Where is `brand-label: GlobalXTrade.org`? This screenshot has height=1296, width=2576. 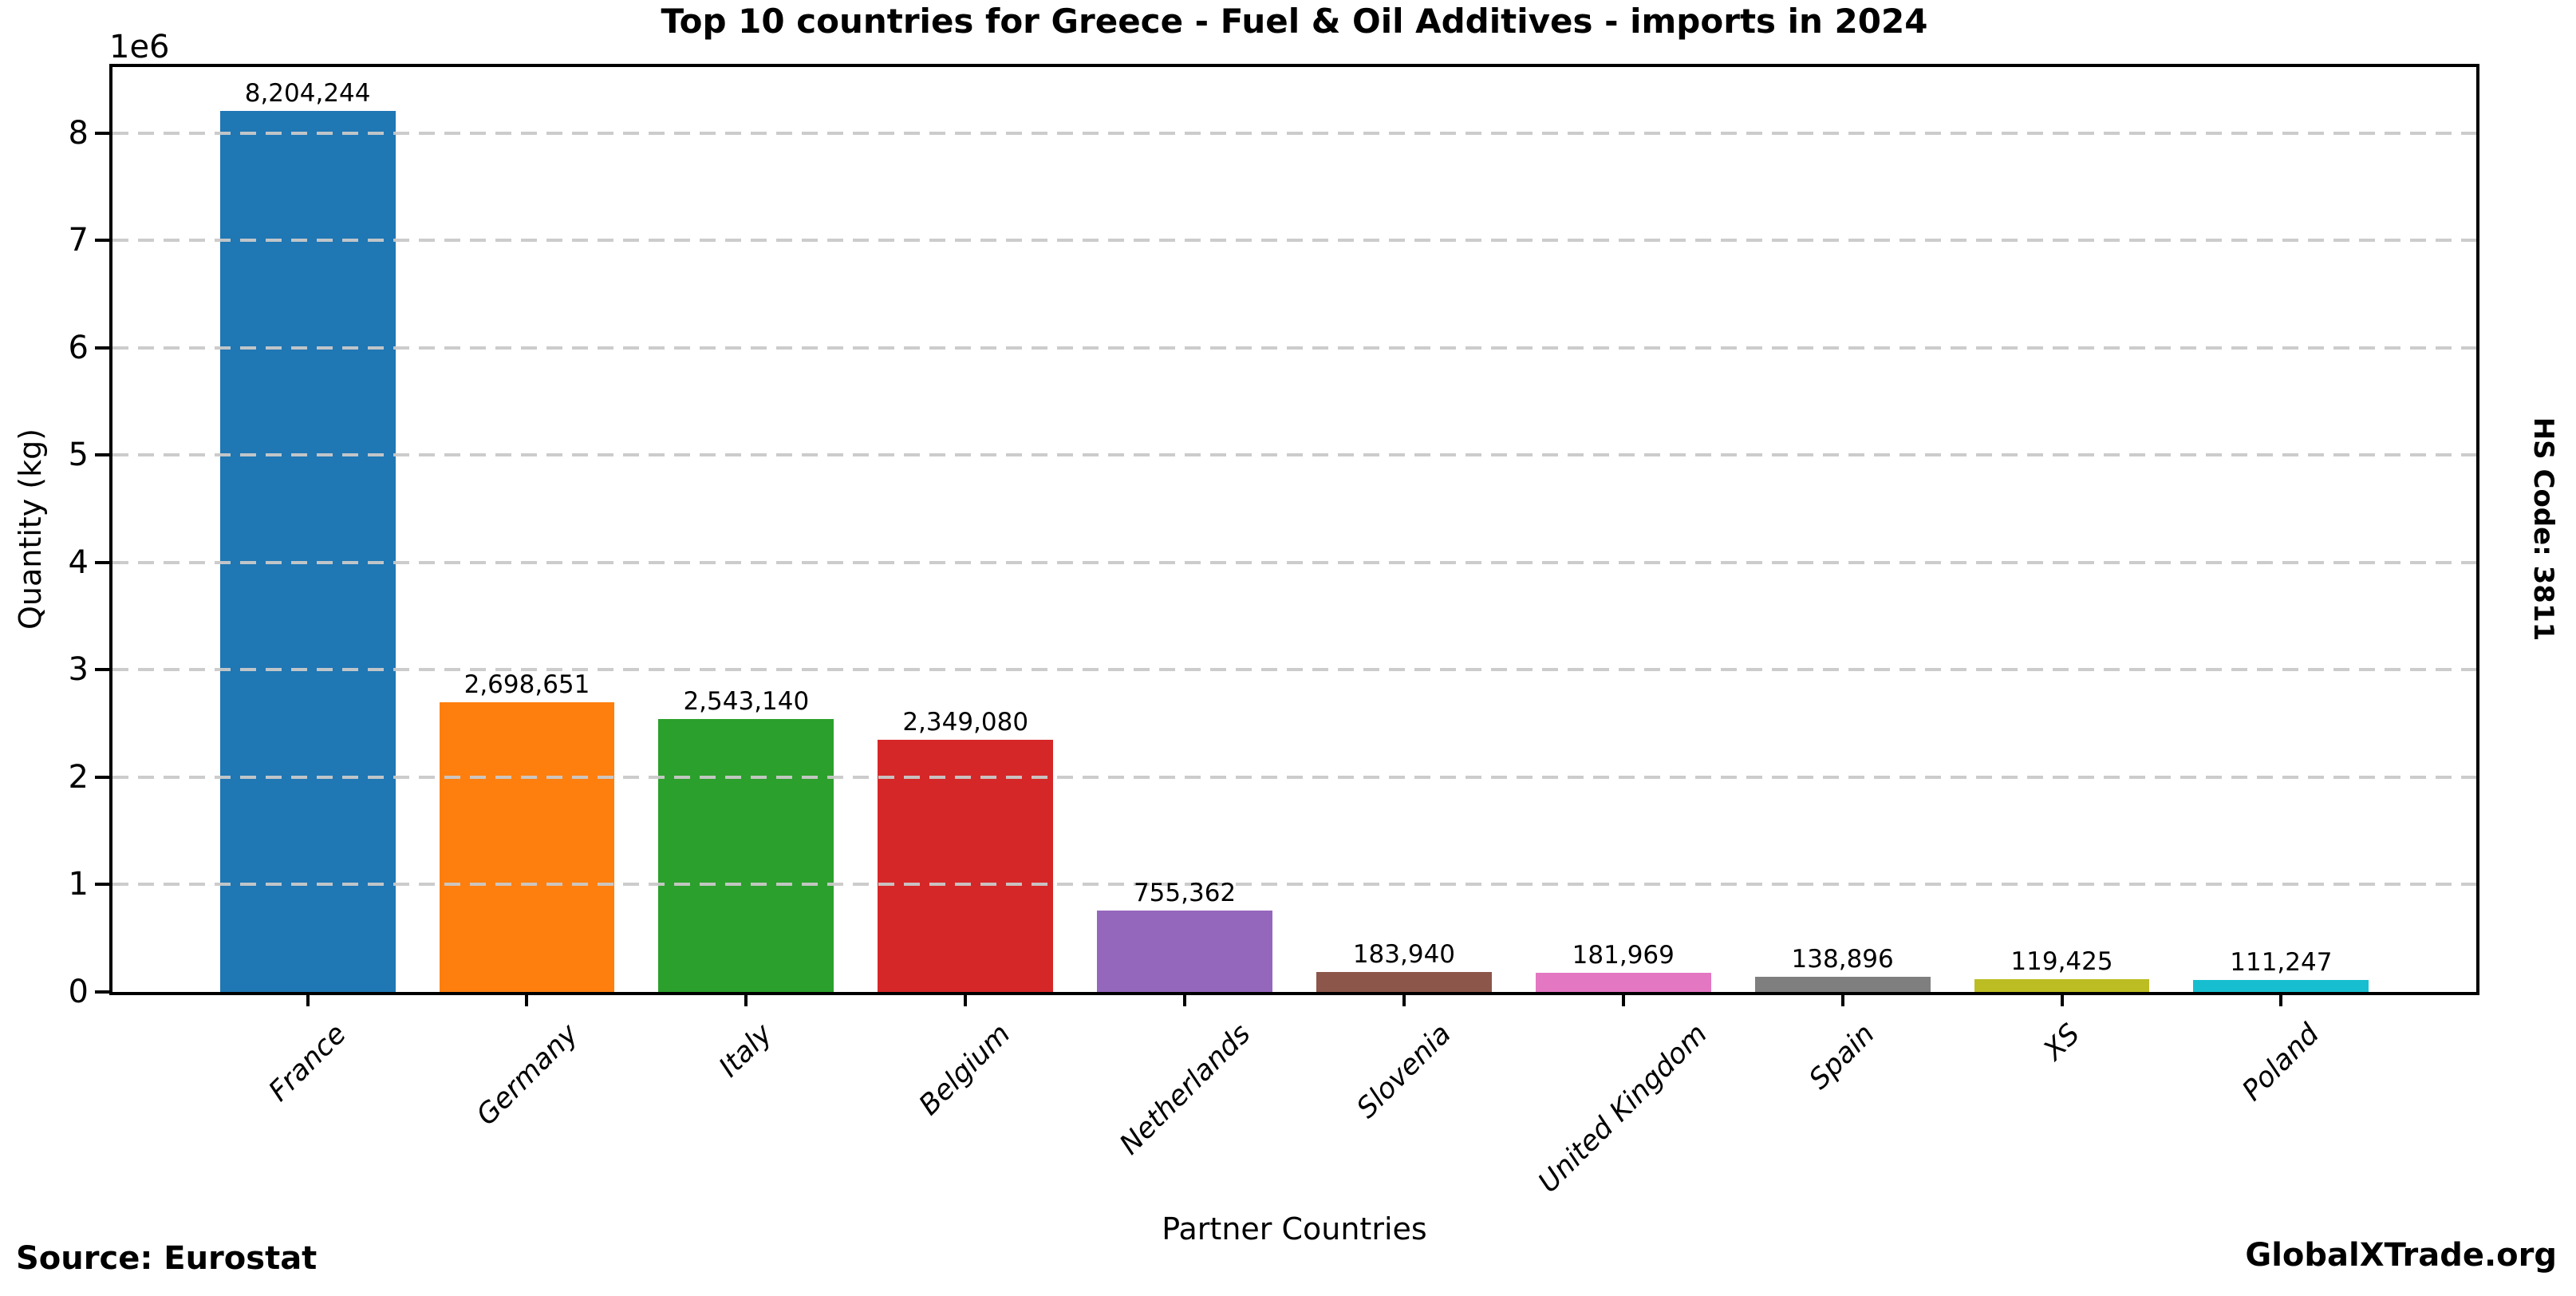 brand-label: GlobalXTrade.org is located at coordinates (2401, 1255).